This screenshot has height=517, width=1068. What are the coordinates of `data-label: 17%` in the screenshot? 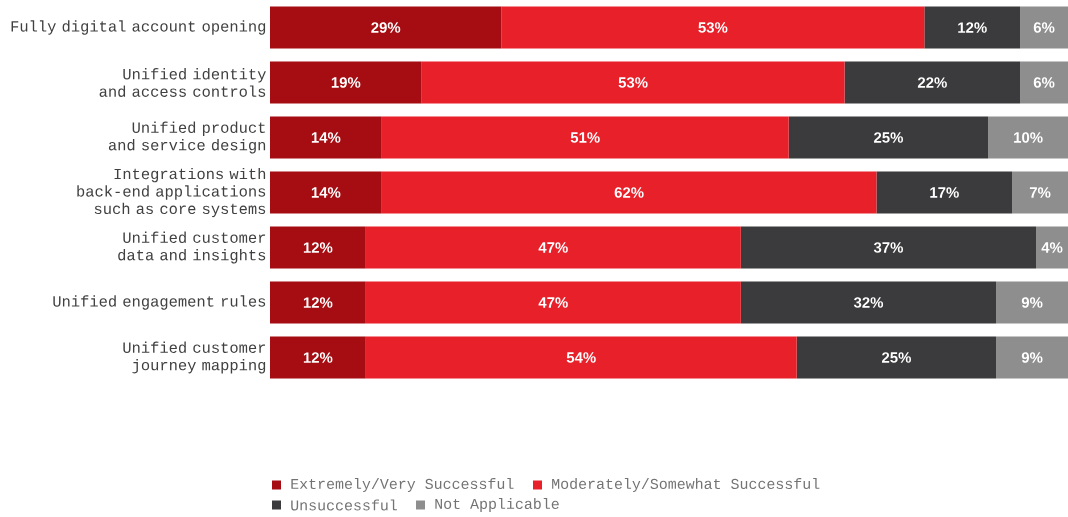 It's located at (944, 192).